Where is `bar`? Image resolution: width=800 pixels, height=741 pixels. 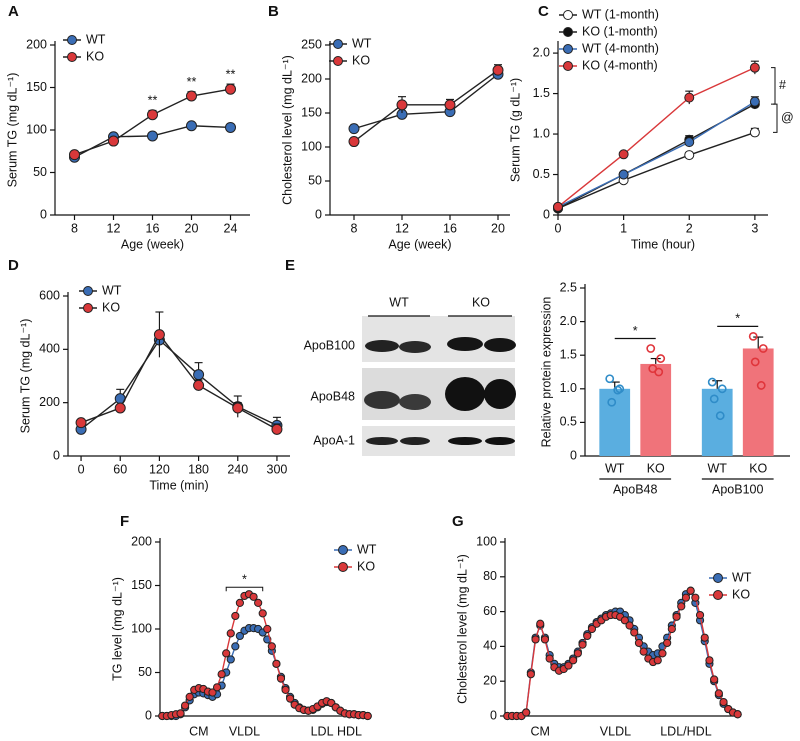 bar is located at coordinates (656, 409).